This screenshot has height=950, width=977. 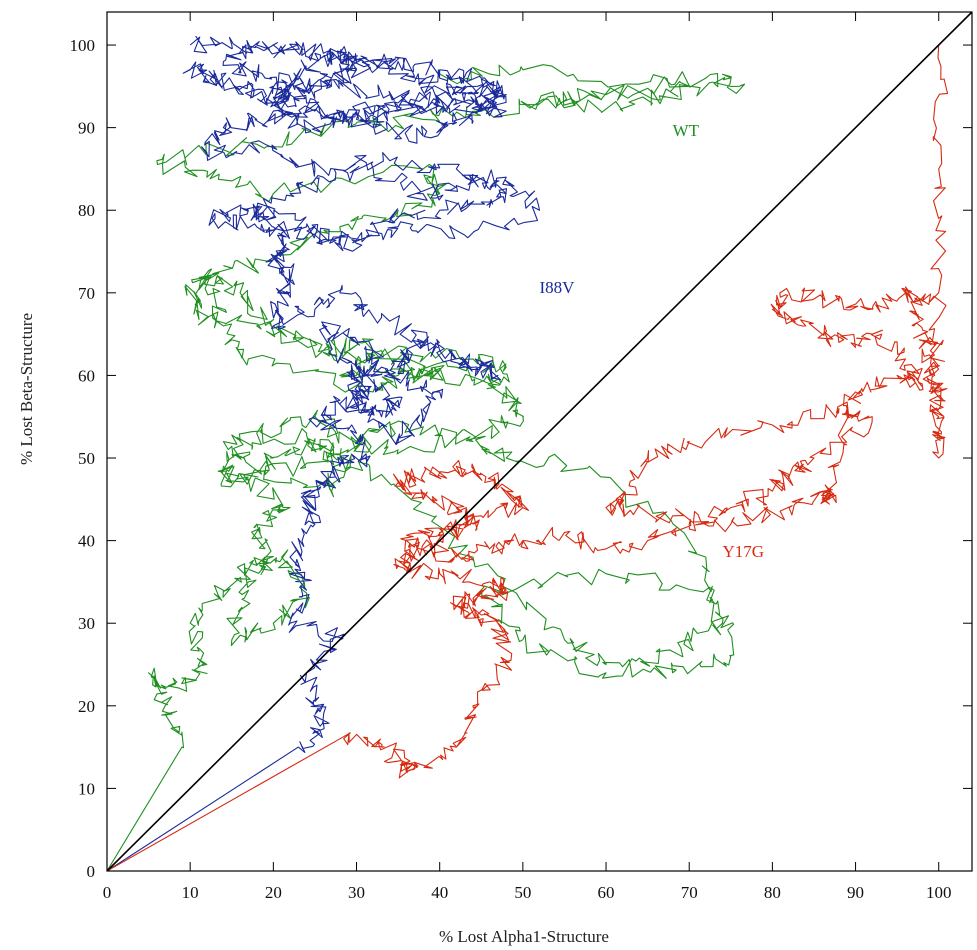 What do you see at coordinates (86, 788) in the screenshot?
I see `y-tick-label-1: 10` at bounding box center [86, 788].